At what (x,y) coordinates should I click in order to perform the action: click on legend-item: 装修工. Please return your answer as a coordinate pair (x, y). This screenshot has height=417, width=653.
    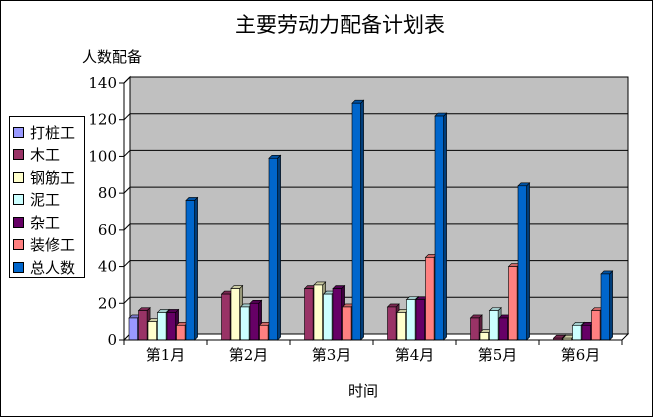
    Looking at the image, I should click on (47, 245).